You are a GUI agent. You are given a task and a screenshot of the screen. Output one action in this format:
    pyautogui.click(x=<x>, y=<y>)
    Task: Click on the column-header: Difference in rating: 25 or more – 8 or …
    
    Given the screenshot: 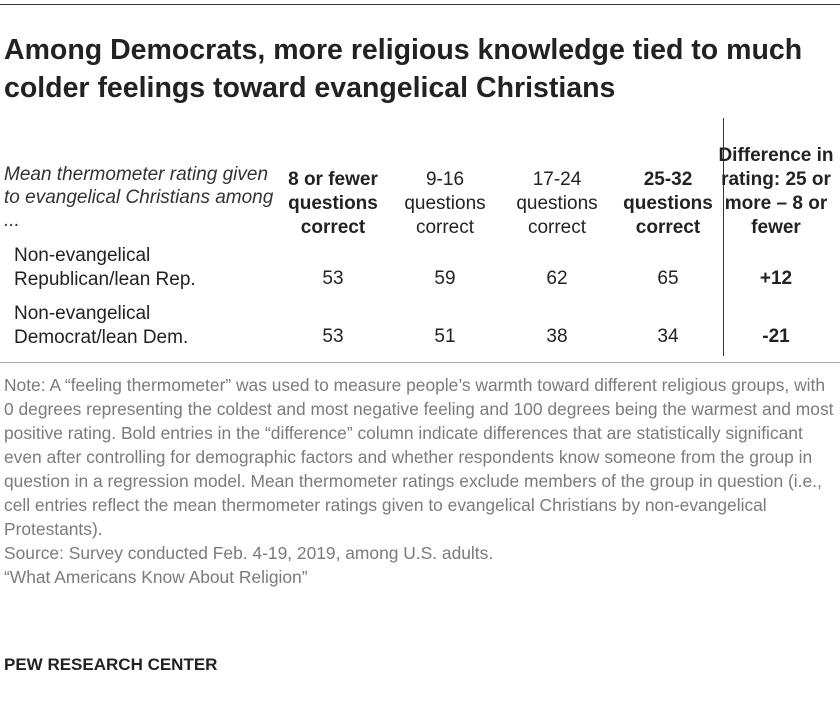 What is the action you would take?
    pyautogui.click(x=776, y=191)
    